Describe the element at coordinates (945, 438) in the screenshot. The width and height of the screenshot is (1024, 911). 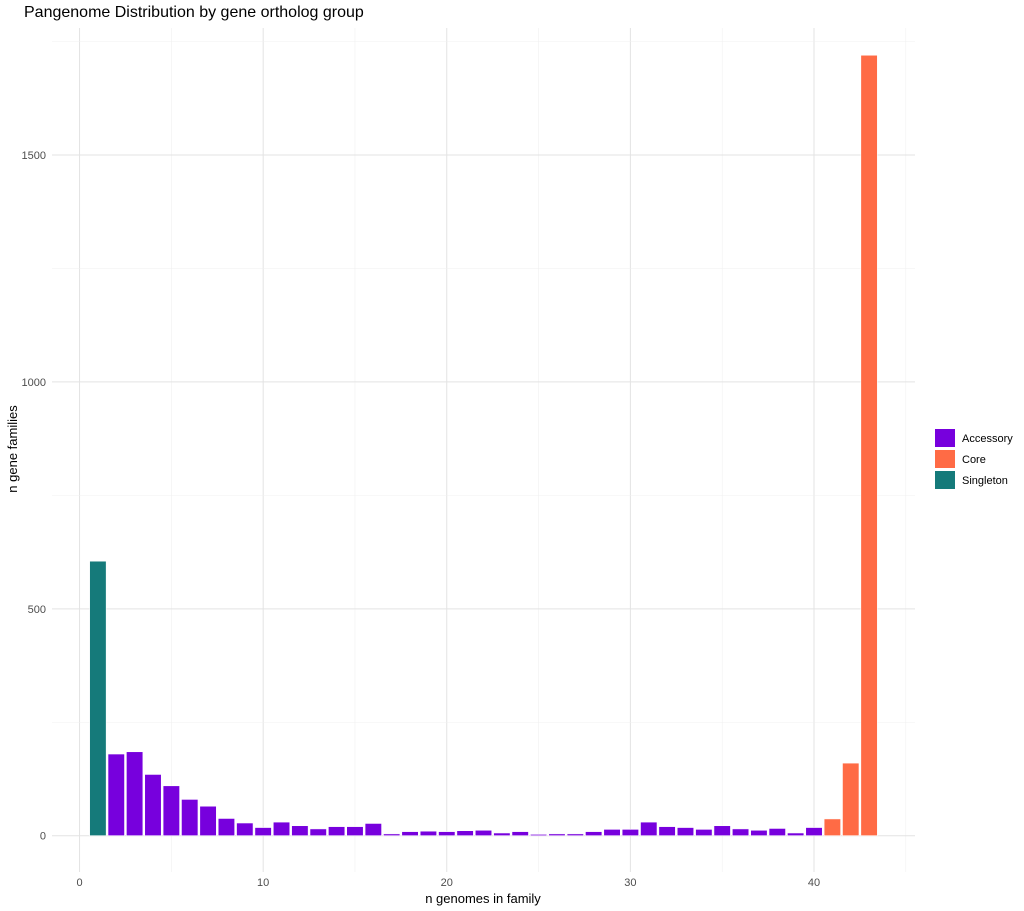
I see `legend-key-accessory` at that location.